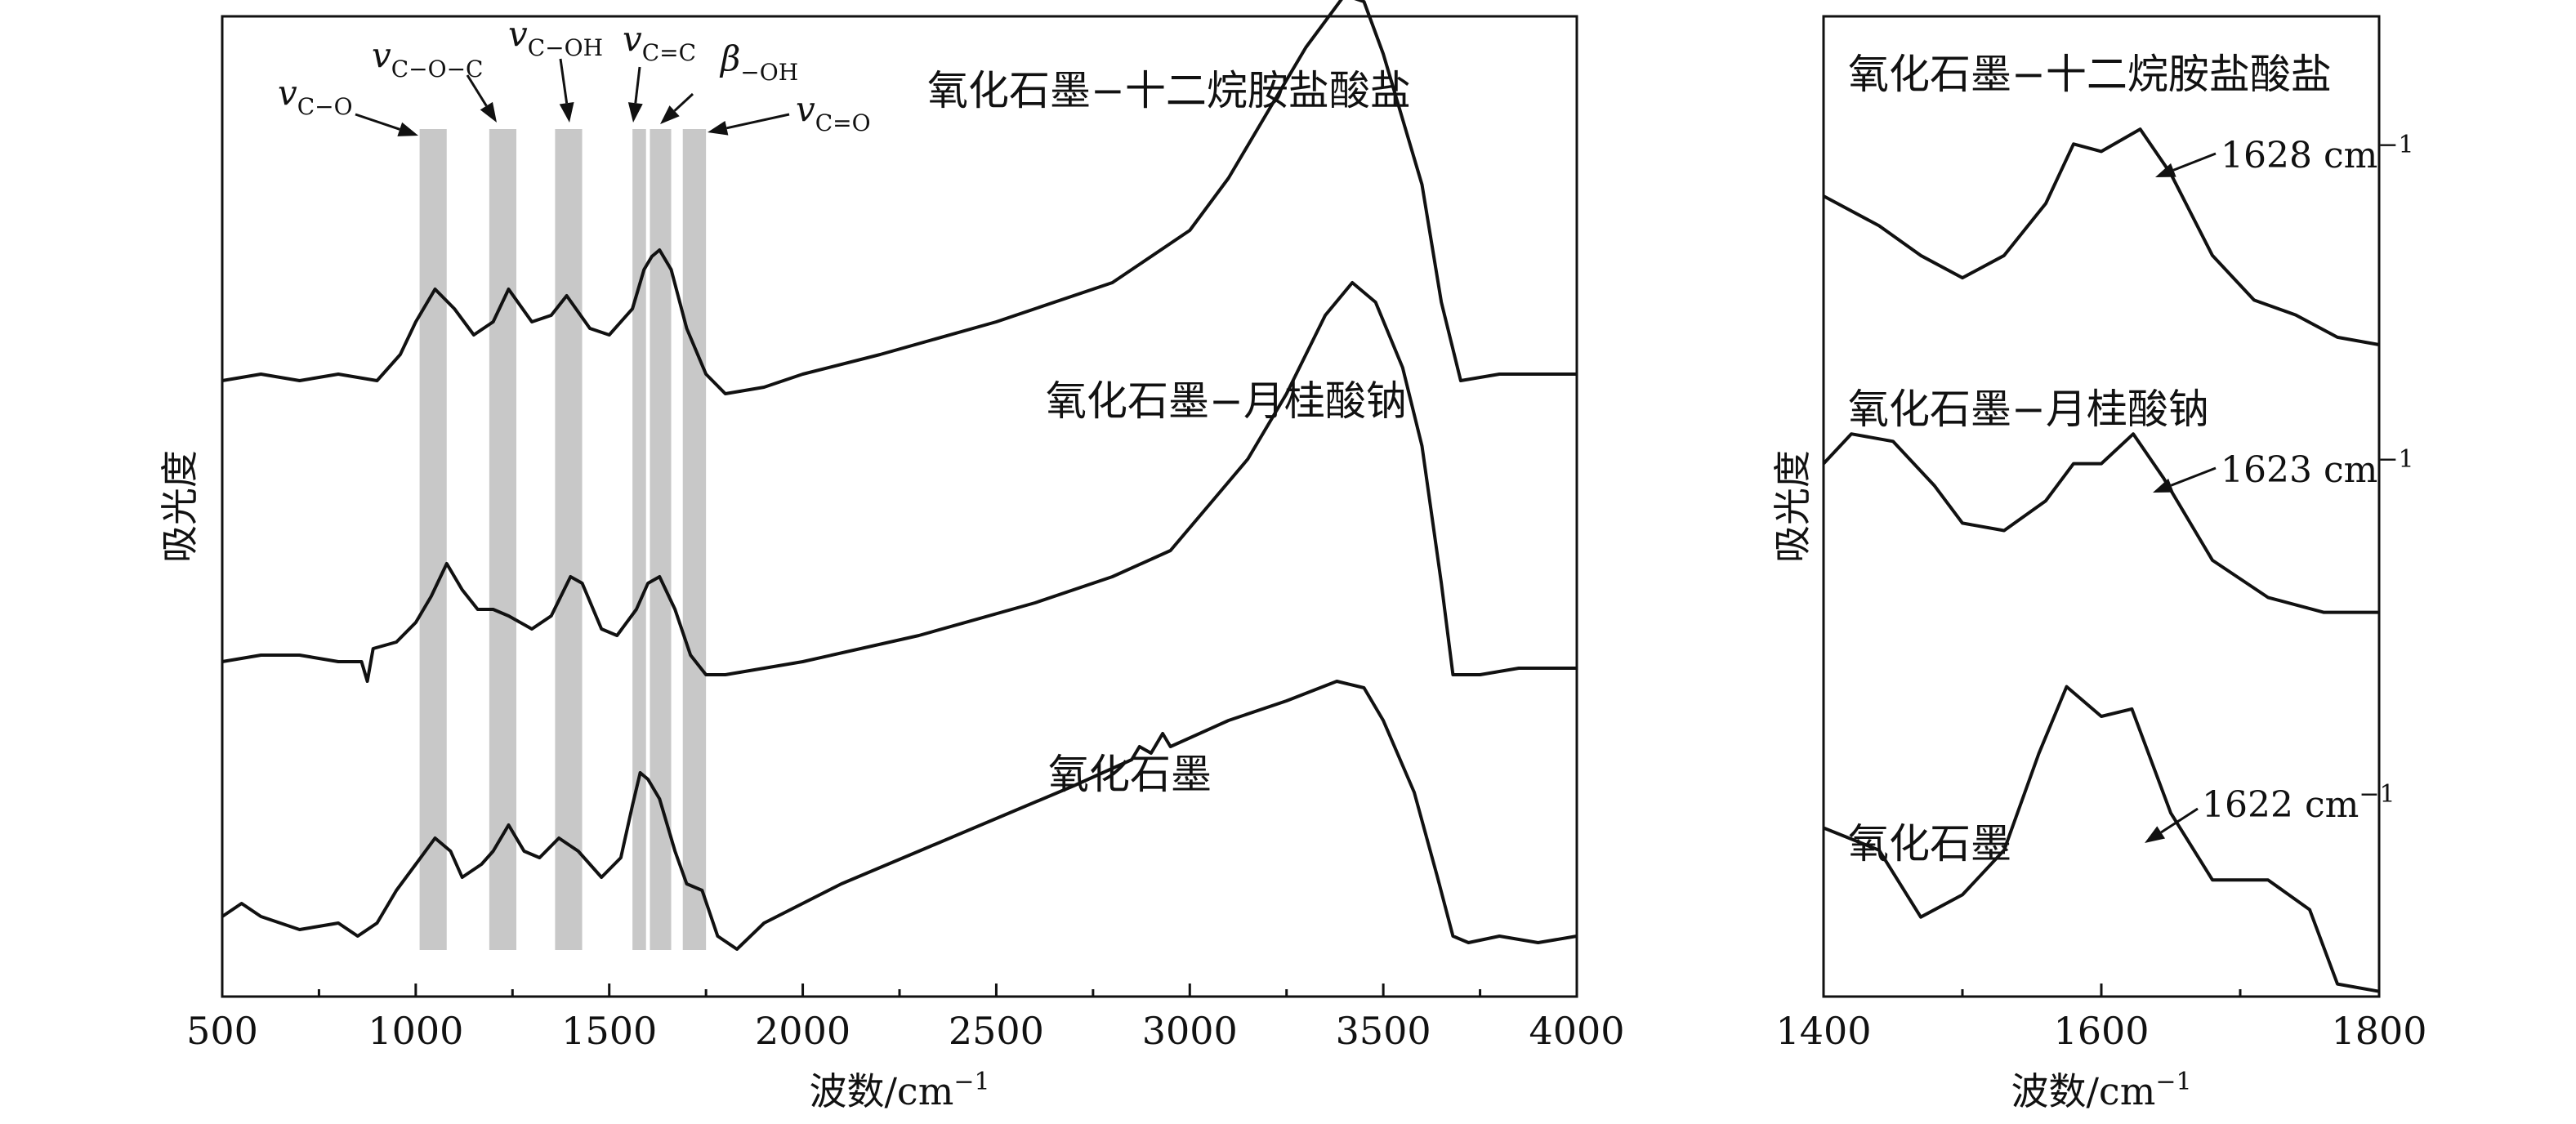  I want to click on x-tick-label: 3000, so click(1190, 1031).